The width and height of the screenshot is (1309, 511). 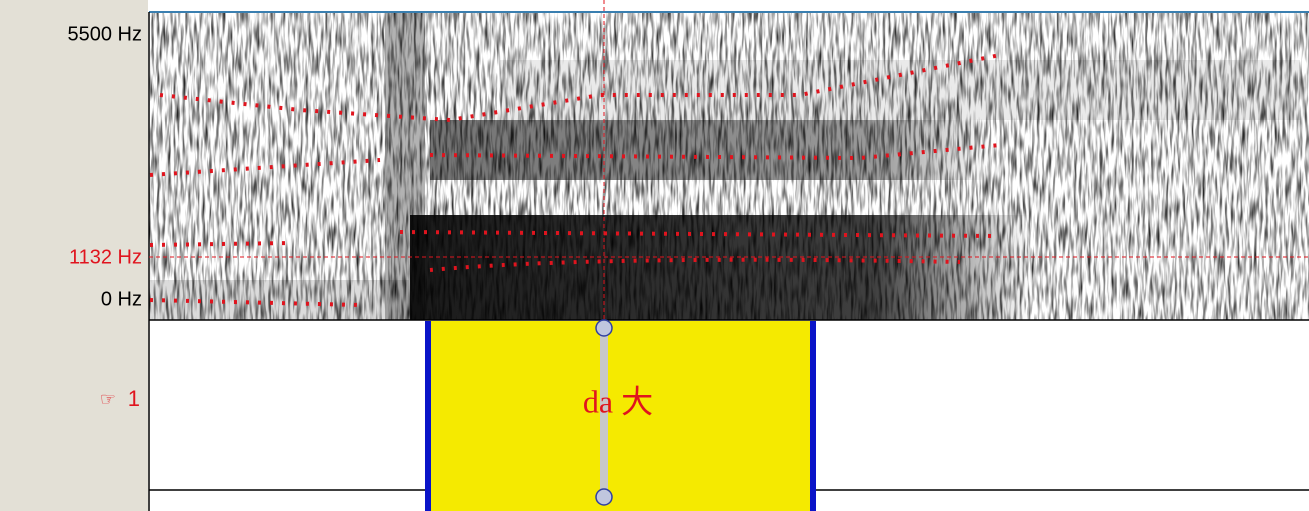 I want to click on y-min-label: 0 Hz, so click(x=121, y=299).